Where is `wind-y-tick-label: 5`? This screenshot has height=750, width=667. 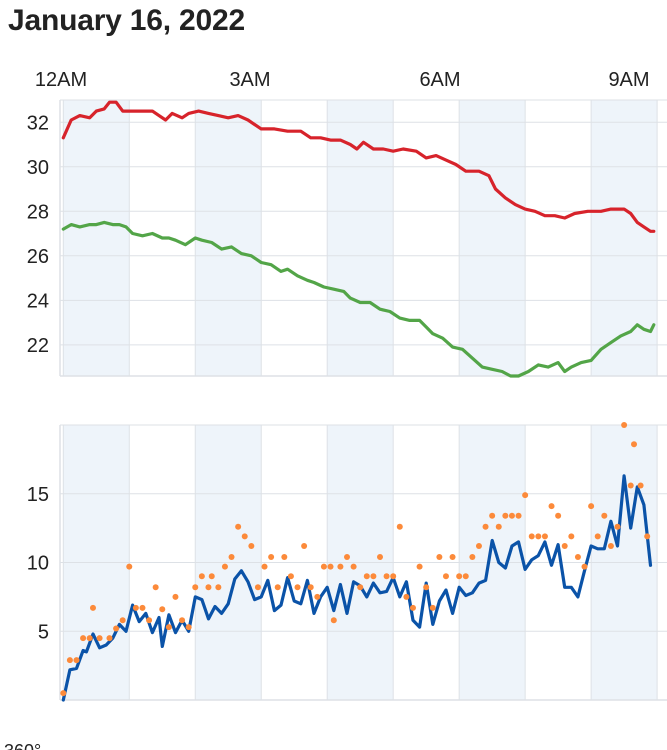 wind-y-tick-label: 5 is located at coordinates (43, 632).